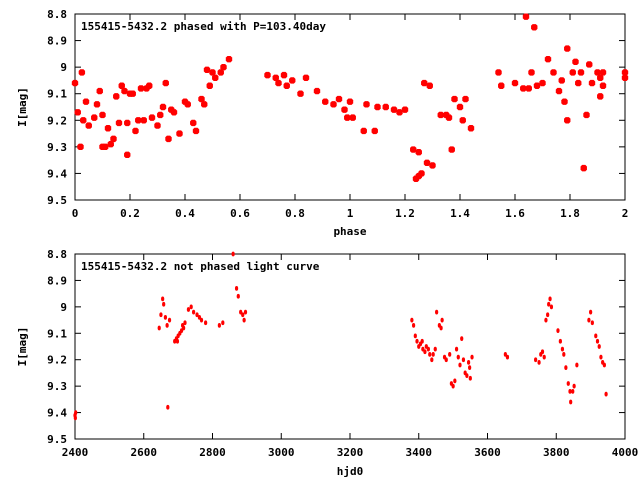 Image resolution: width=640 pixels, height=480 pixels. I want to click on y-tick-label: 9.2, so click(57, 360).